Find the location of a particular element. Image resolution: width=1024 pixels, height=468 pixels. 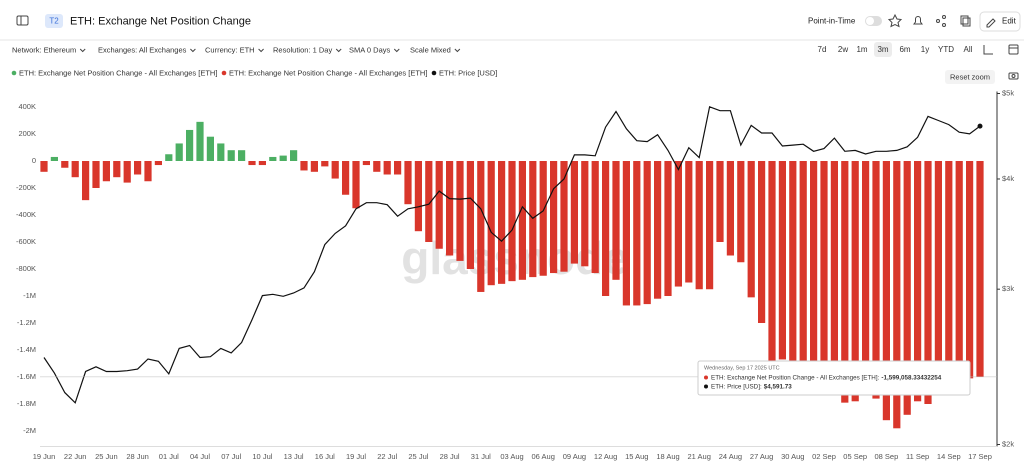

badge: T2 is located at coordinates (54, 21).